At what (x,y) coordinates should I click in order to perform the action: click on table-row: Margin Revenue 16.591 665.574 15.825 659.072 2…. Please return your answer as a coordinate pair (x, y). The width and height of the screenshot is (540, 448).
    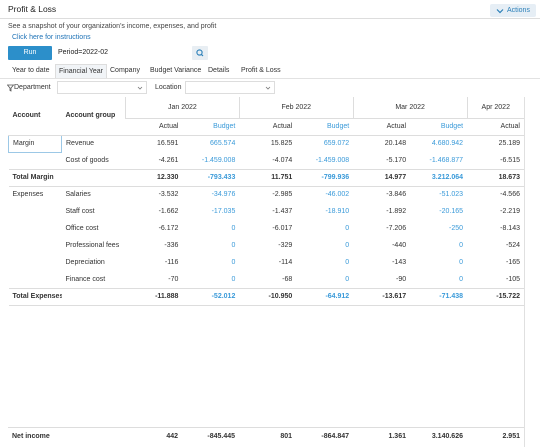
    Looking at the image, I should click on (266, 143).